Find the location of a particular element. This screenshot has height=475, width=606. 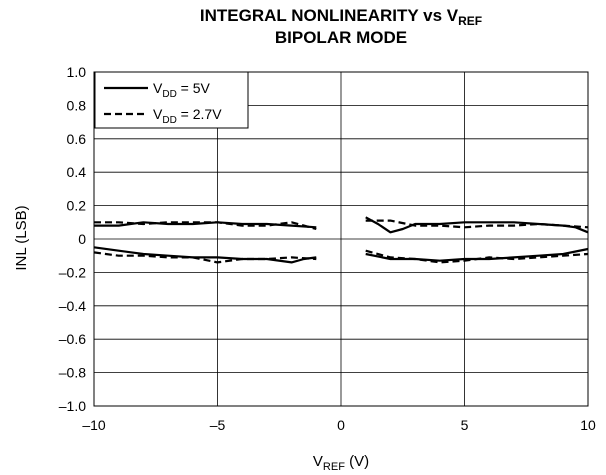

y-tick-label: –1.0 is located at coordinates (72, 406).